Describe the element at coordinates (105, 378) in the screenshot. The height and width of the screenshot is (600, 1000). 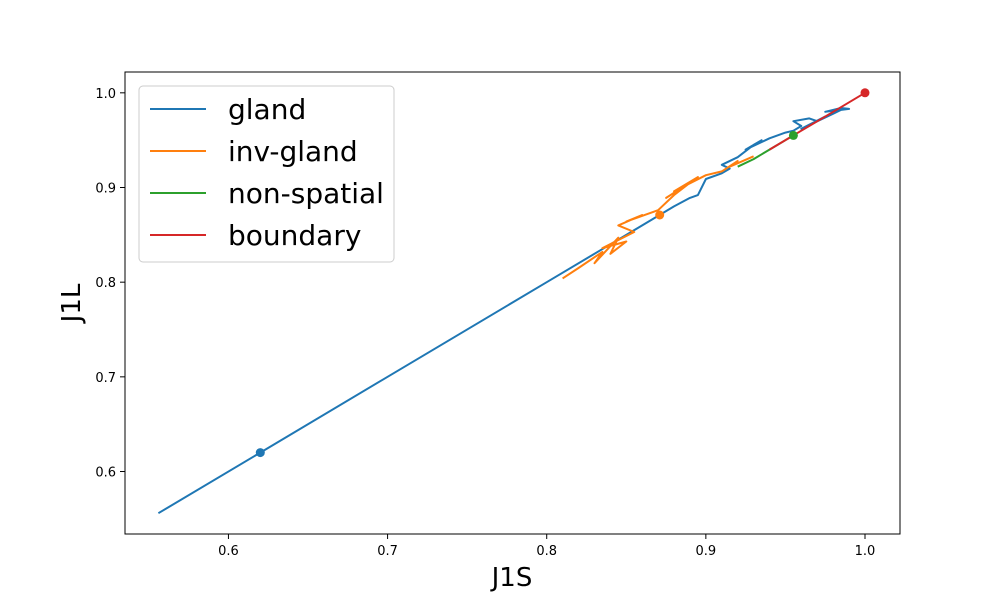
I see `y-tick-label-1: 0.7` at that location.